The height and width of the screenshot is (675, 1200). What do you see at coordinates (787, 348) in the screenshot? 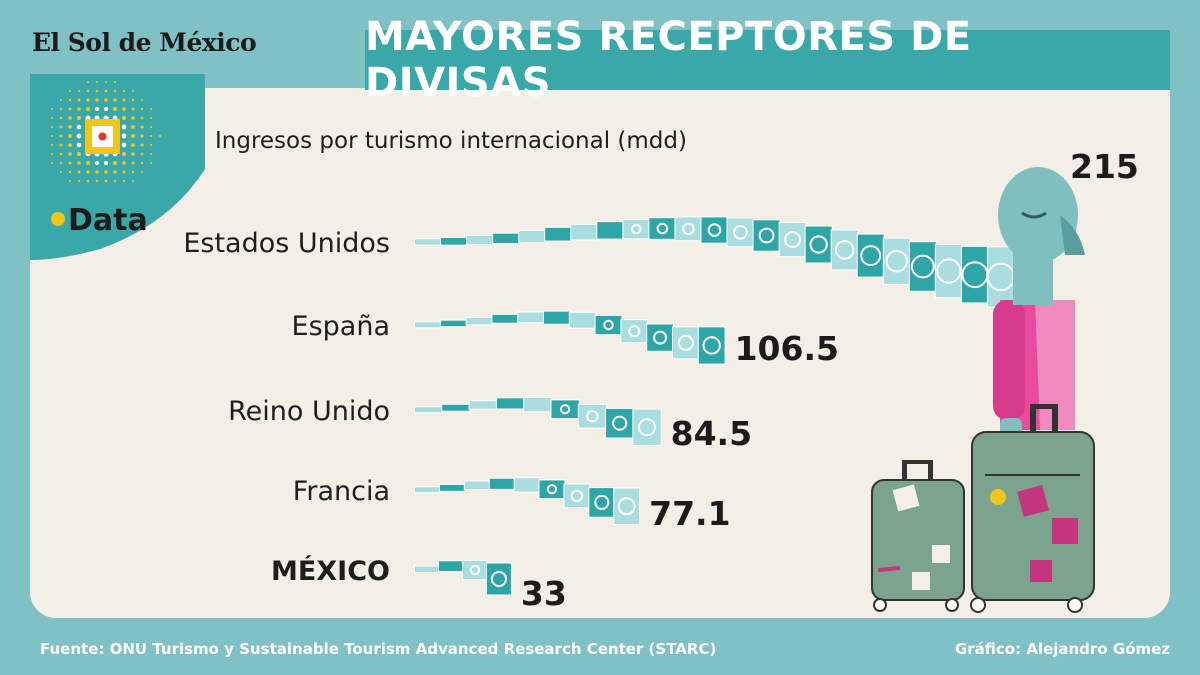
I see `value-label: 106.5` at bounding box center [787, 348].